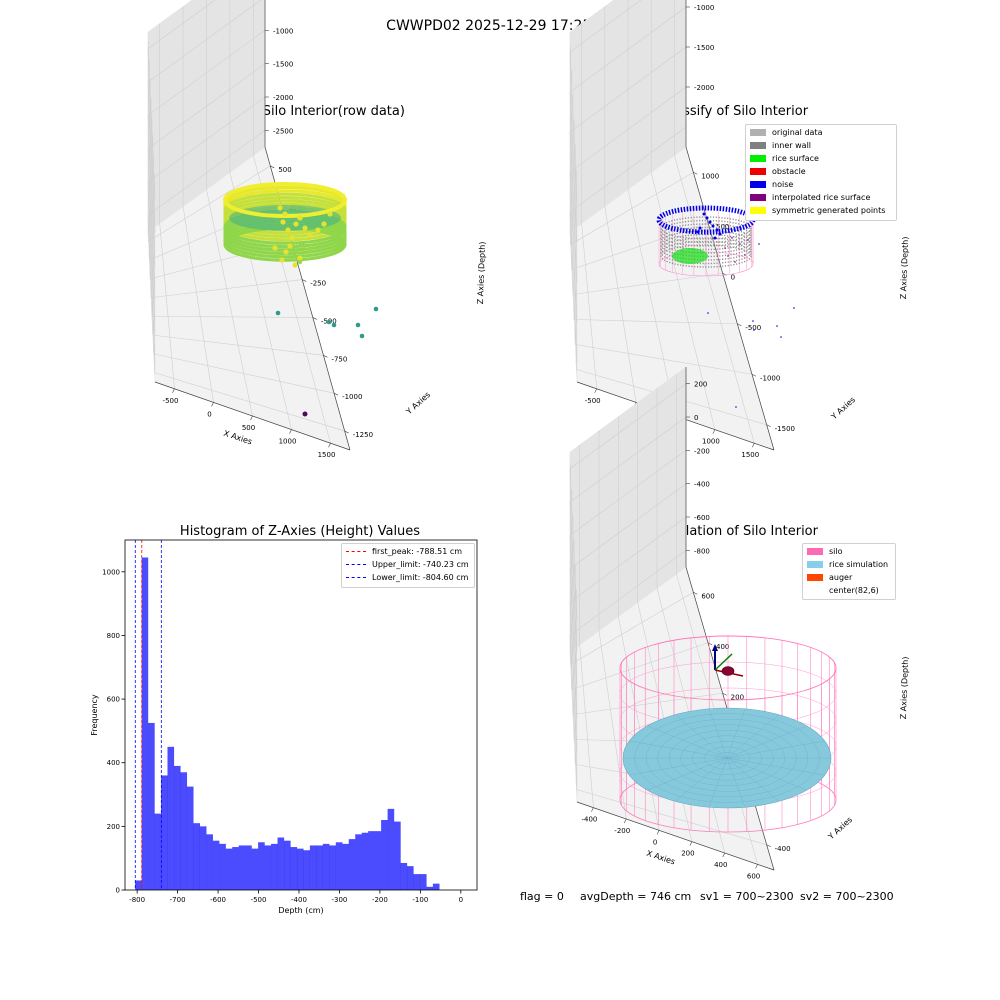 The width and height of the screenshot is (1000, 1000). Describe the element at coordinates (481, 272) in the screenshot. I see `z-axis-label: Z Axies (Depth)` at that location.